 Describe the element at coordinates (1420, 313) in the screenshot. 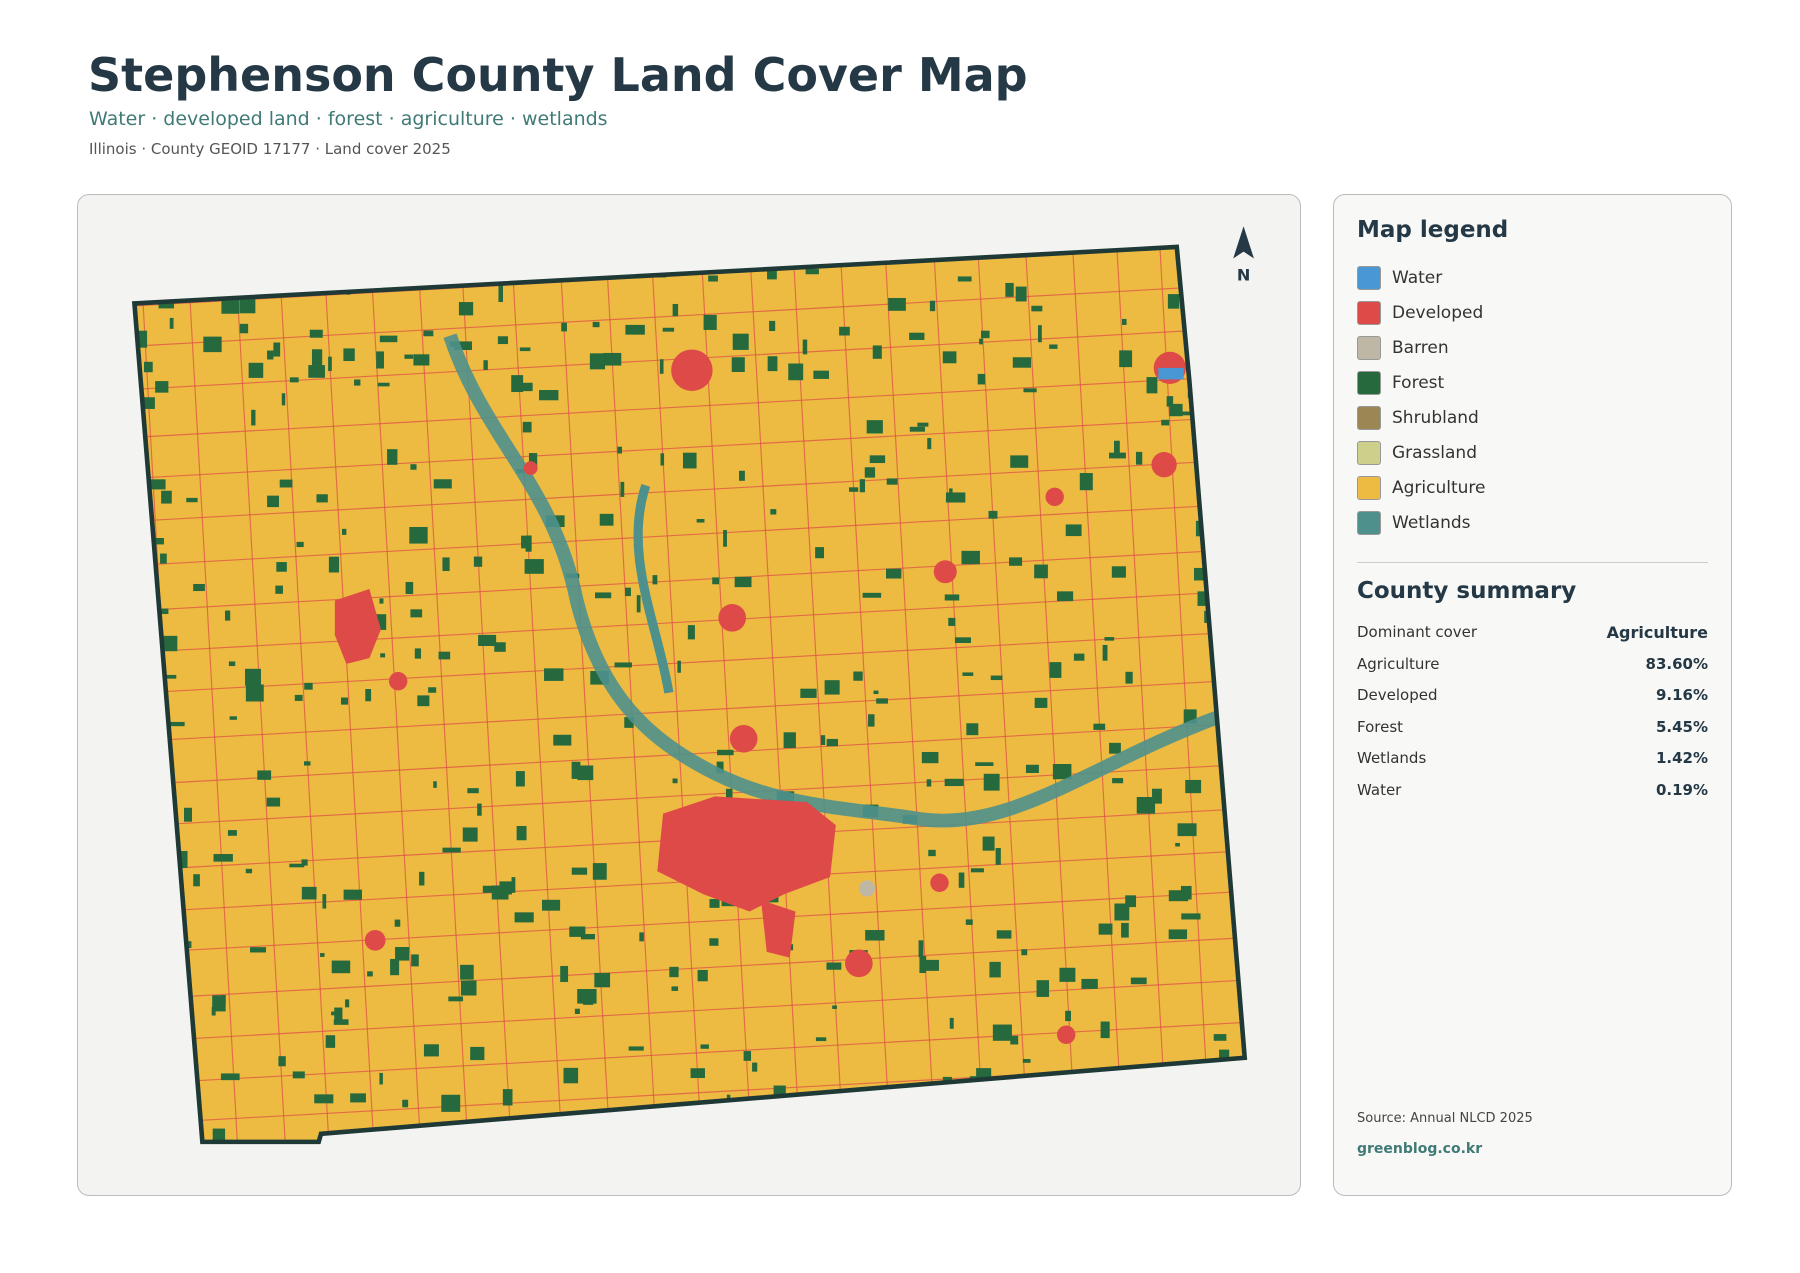

I see `legend-item: Developed` at that location.